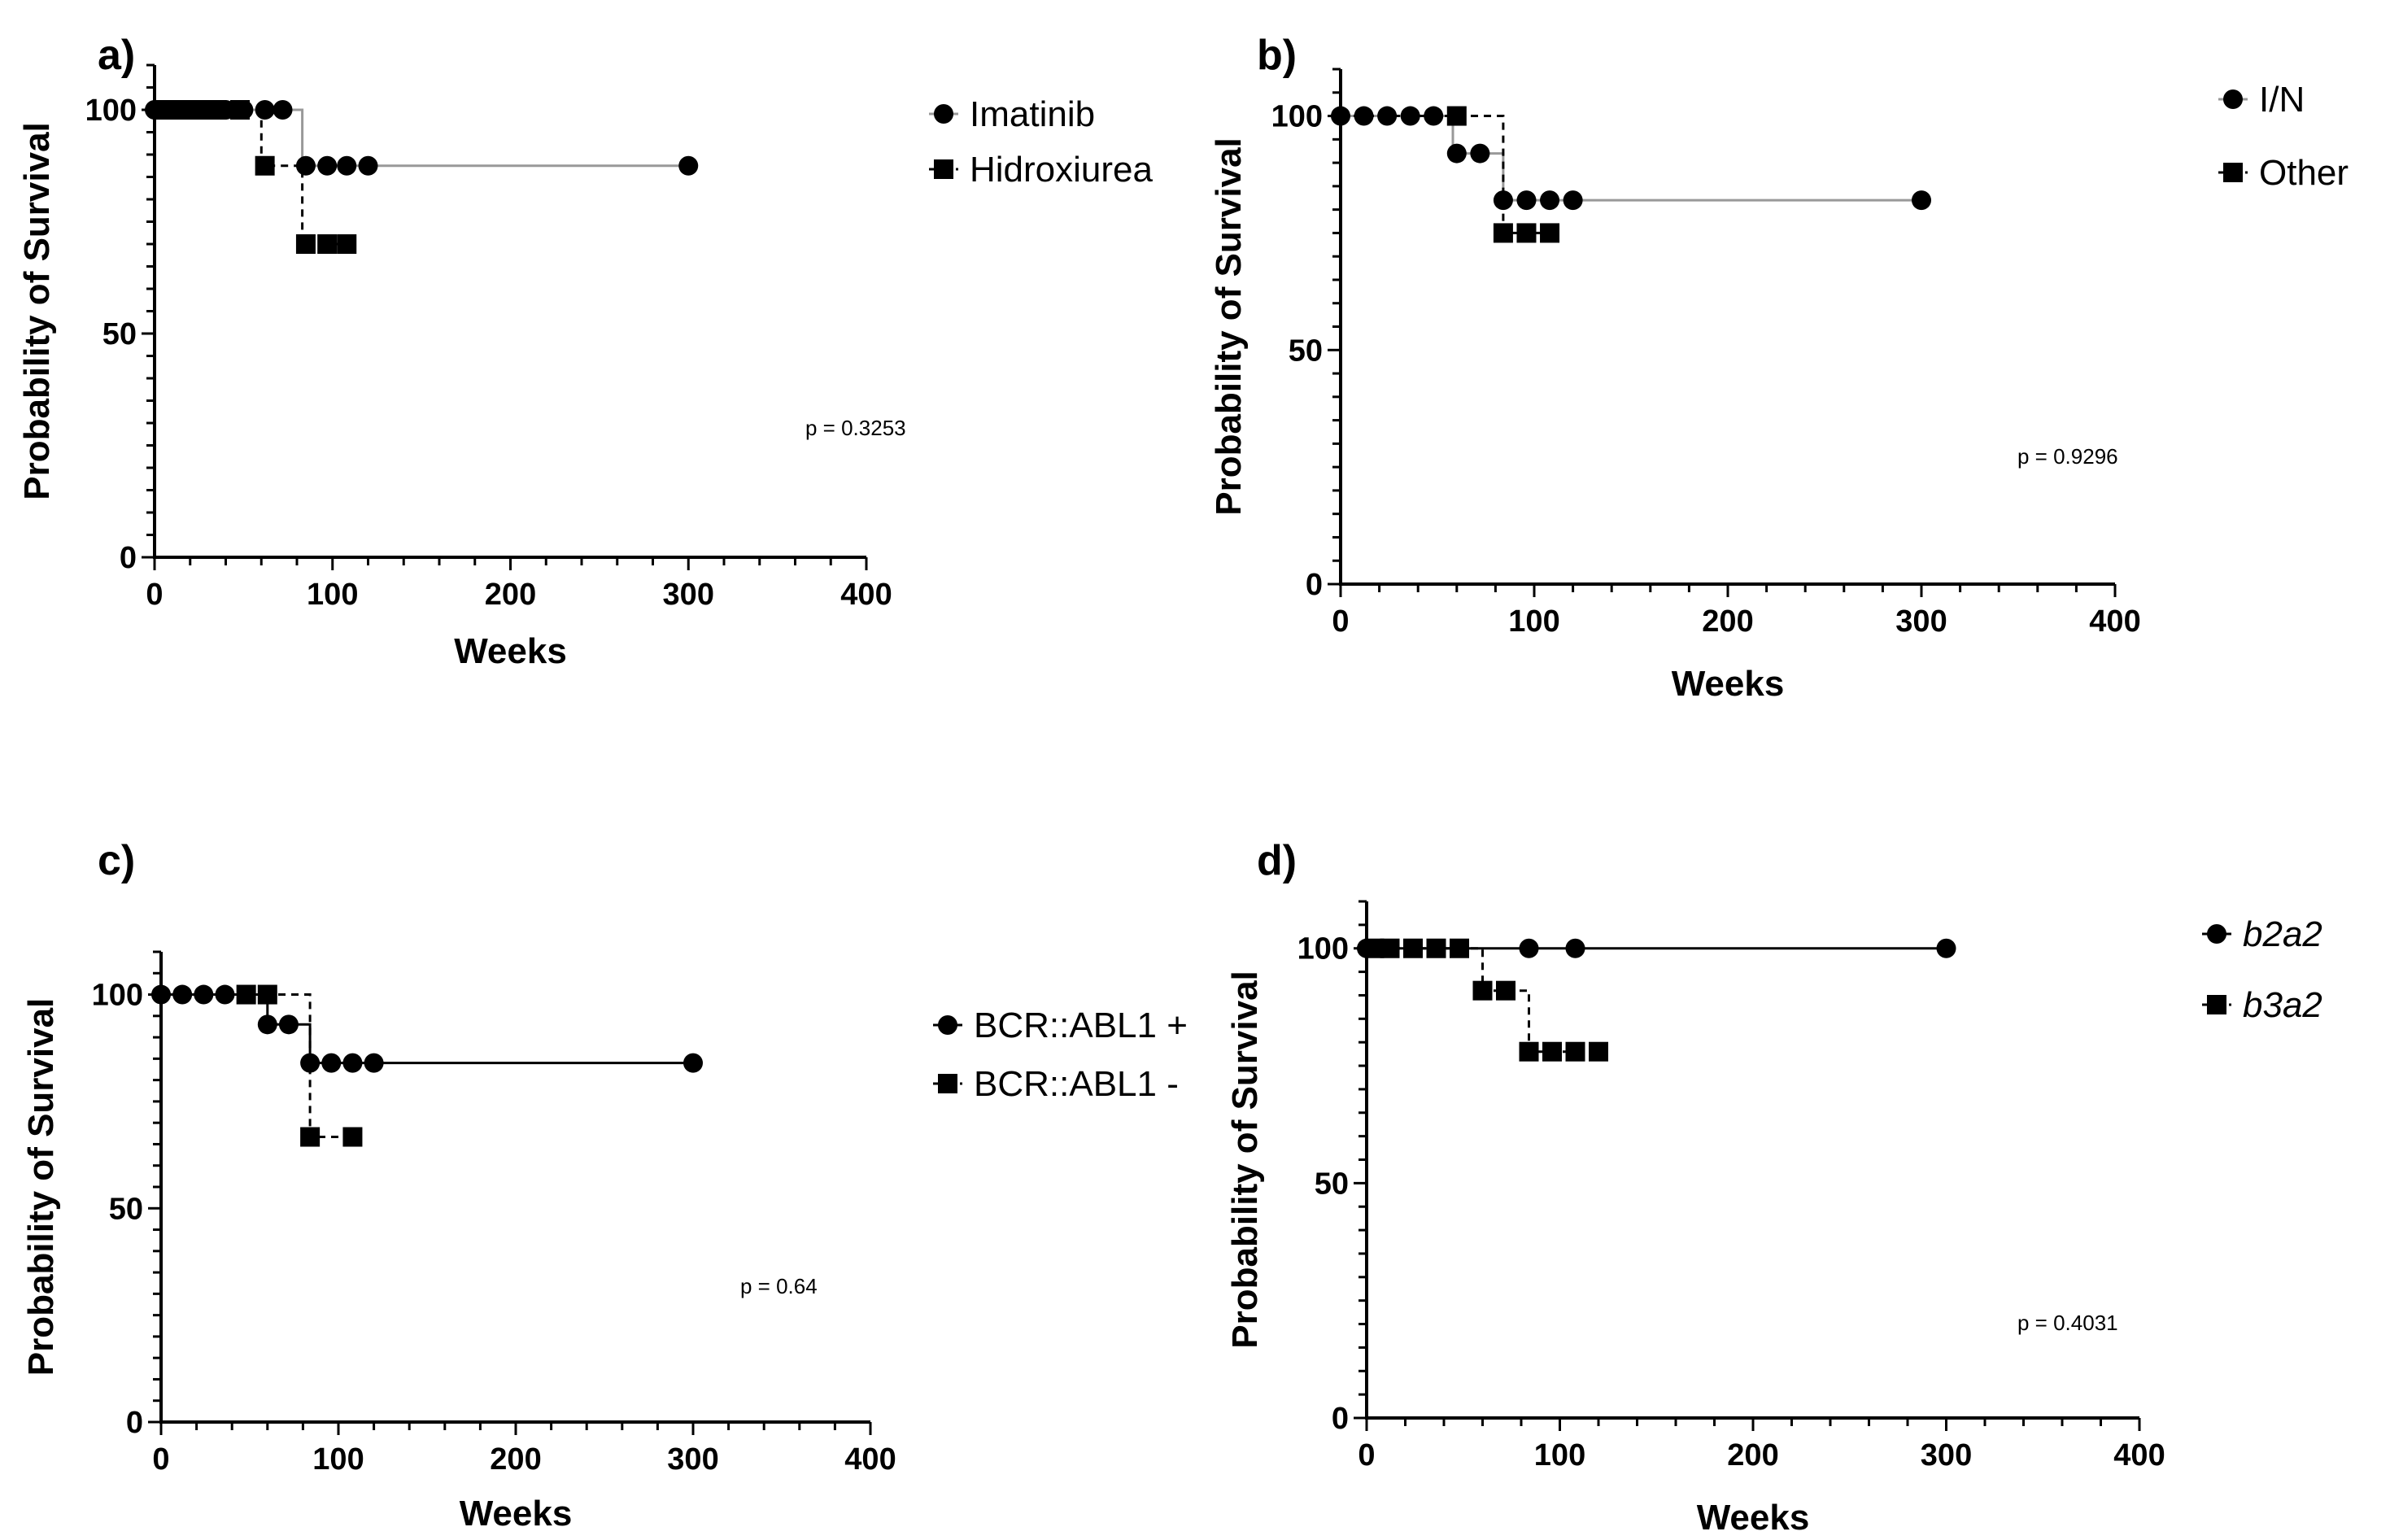 Image resolution: width=2403 pixels, height=1540 pixels. What do you see at coordinates (251, 177) in the screenshot?
I see `km-curve-Hidroxiurea` at bounding box center [251, 177].